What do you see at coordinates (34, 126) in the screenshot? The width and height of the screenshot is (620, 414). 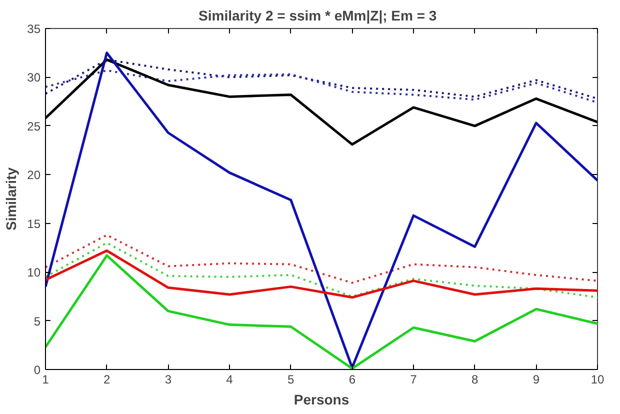 I see `y-tick-label: 25` at bounding box center [34, 126].